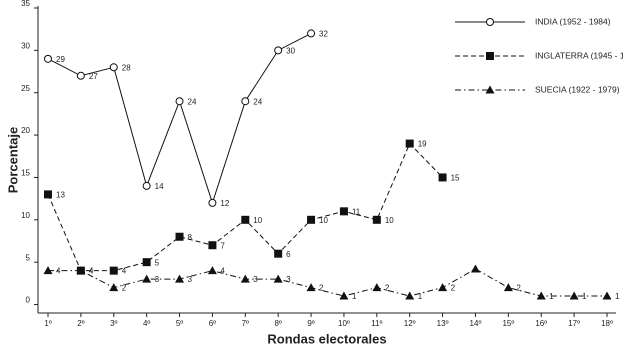 The width and height of the screenshot is (623, 351). What do you see at coordinates (443, 323) in the screenshot?
I see `x-tick-label: 13º` at bounding box center [443, 323].